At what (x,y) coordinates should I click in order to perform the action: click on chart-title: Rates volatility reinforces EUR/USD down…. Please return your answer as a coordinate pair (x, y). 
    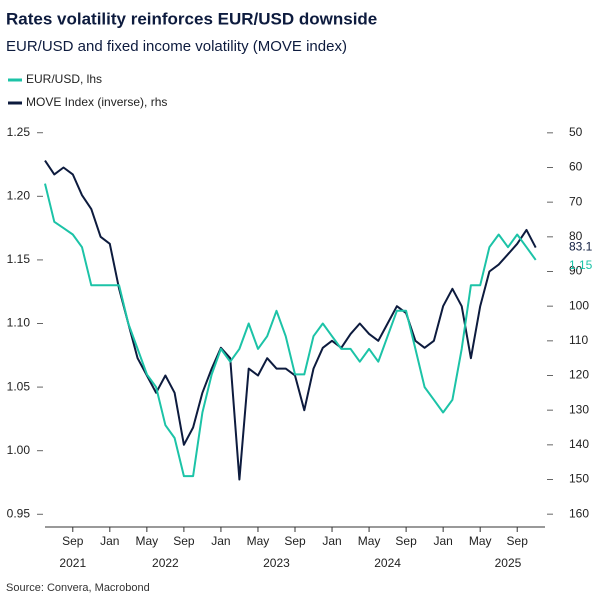
    Looking at the image, I should click on (191, 18).